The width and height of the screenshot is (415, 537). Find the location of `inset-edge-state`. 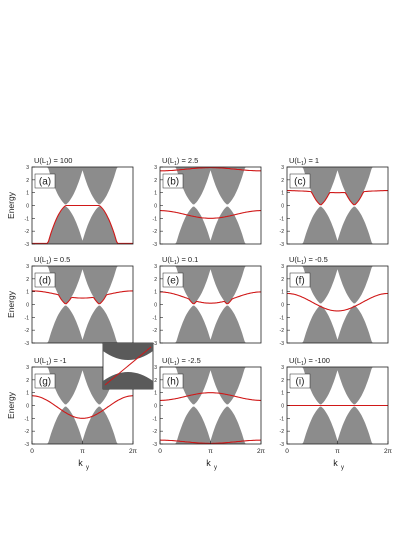

inset-edge-state is located at coordinates (128, 366).